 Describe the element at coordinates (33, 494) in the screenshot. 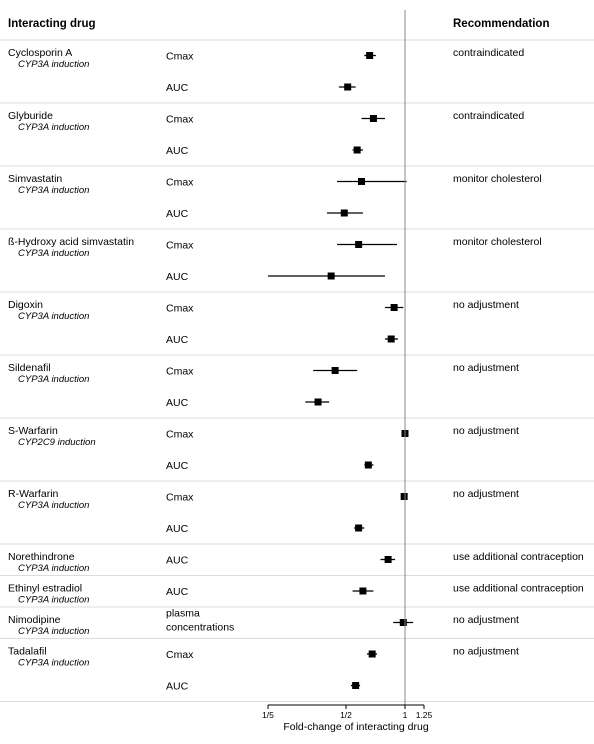

I see `drug-name: R-Warfarin` at that location.